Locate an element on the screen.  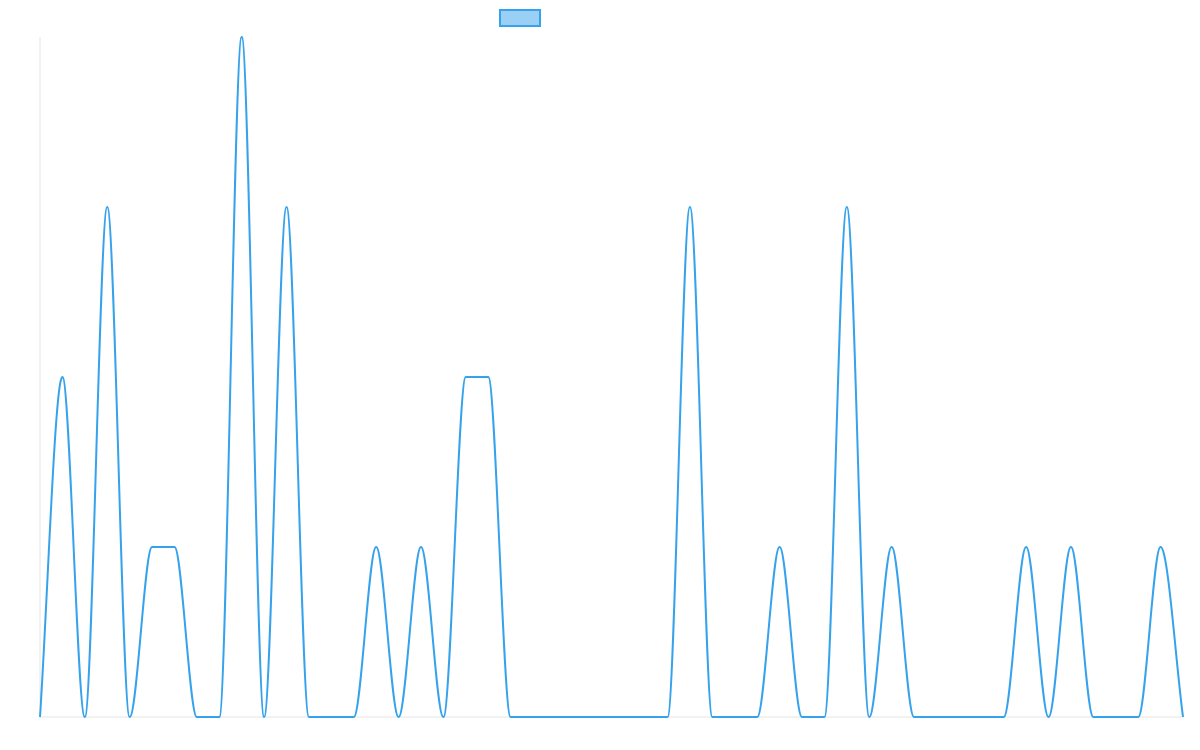
legend is located at coordinates (520, 18).